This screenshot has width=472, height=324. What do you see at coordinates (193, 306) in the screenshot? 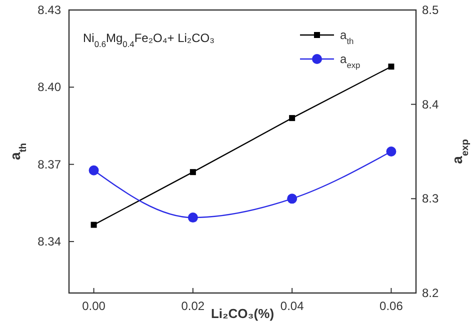
I see `x-tick-label: 0.02` at bounding box center [193, 306].